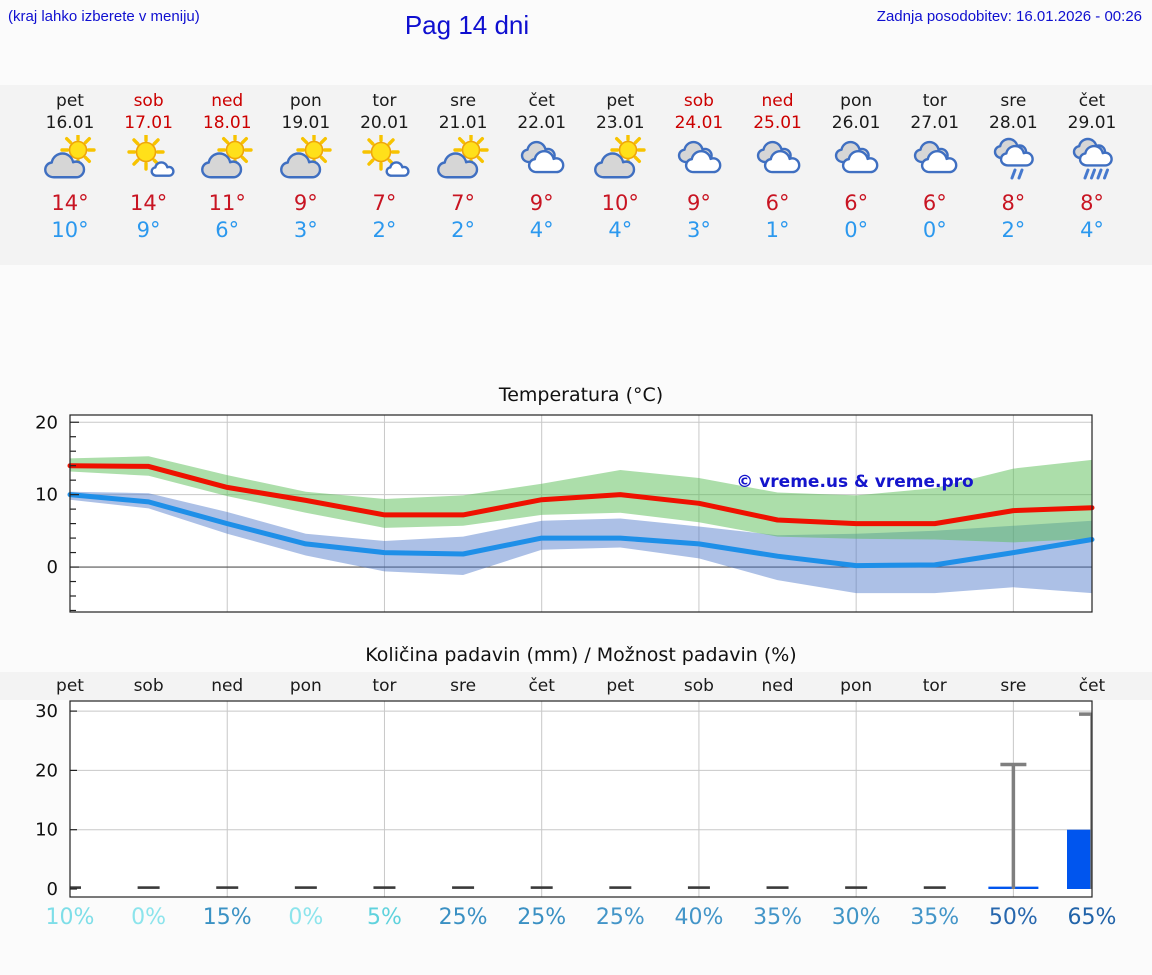  What do you see at coordinates (305, 230) in the screenshot?
I see `day-low-temp: 3°` at bounding box center [305, 230].